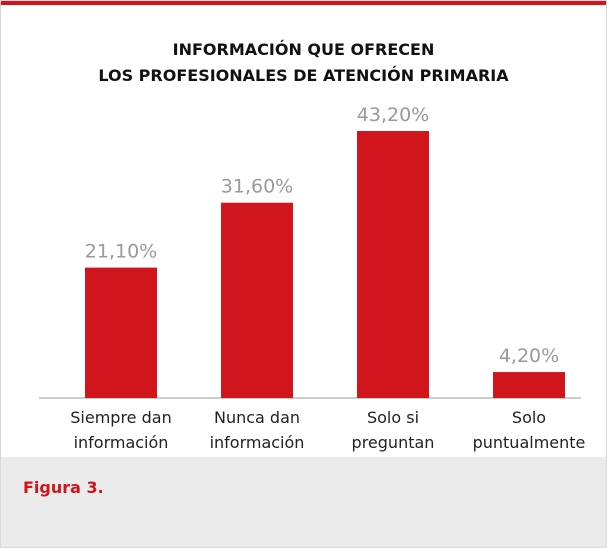 The width and height of the screenshot is (607, 548). What do you see at coordinates (257, 187) in the screenshot?
I see `value-label: 31,60%` at bounding box center [257, 187].